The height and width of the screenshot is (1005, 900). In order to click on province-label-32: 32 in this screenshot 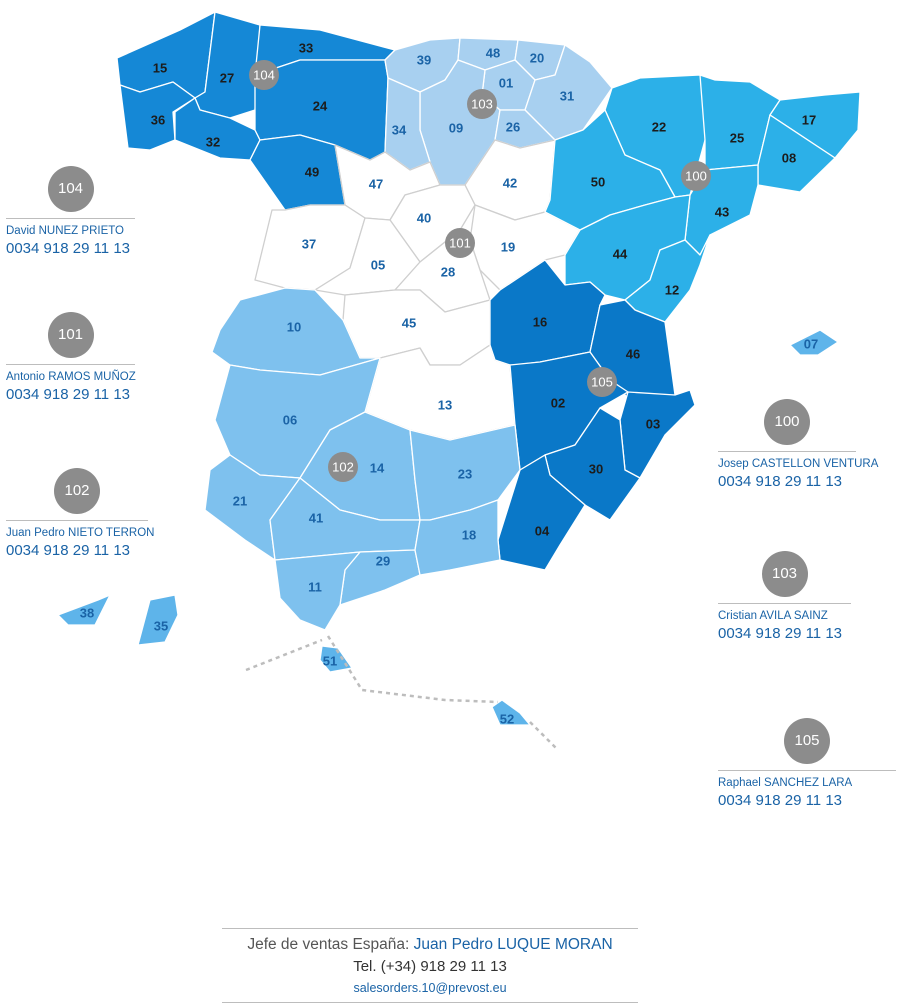, I will do `click(213, 142)`.